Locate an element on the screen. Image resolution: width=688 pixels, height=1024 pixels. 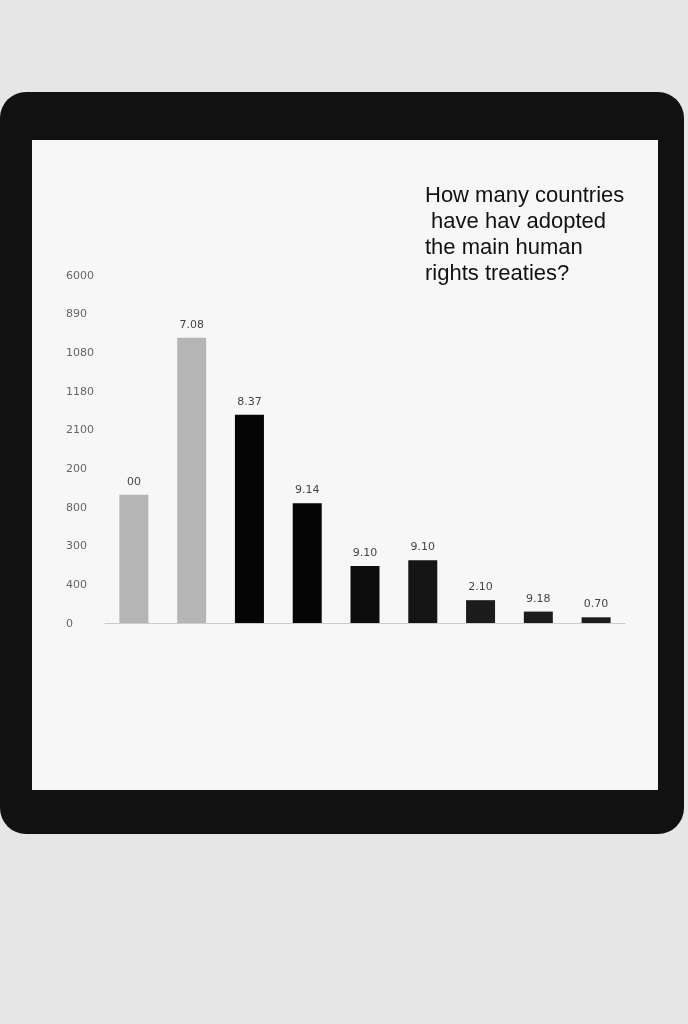
text: 800 is located at coordinates (76, 507).